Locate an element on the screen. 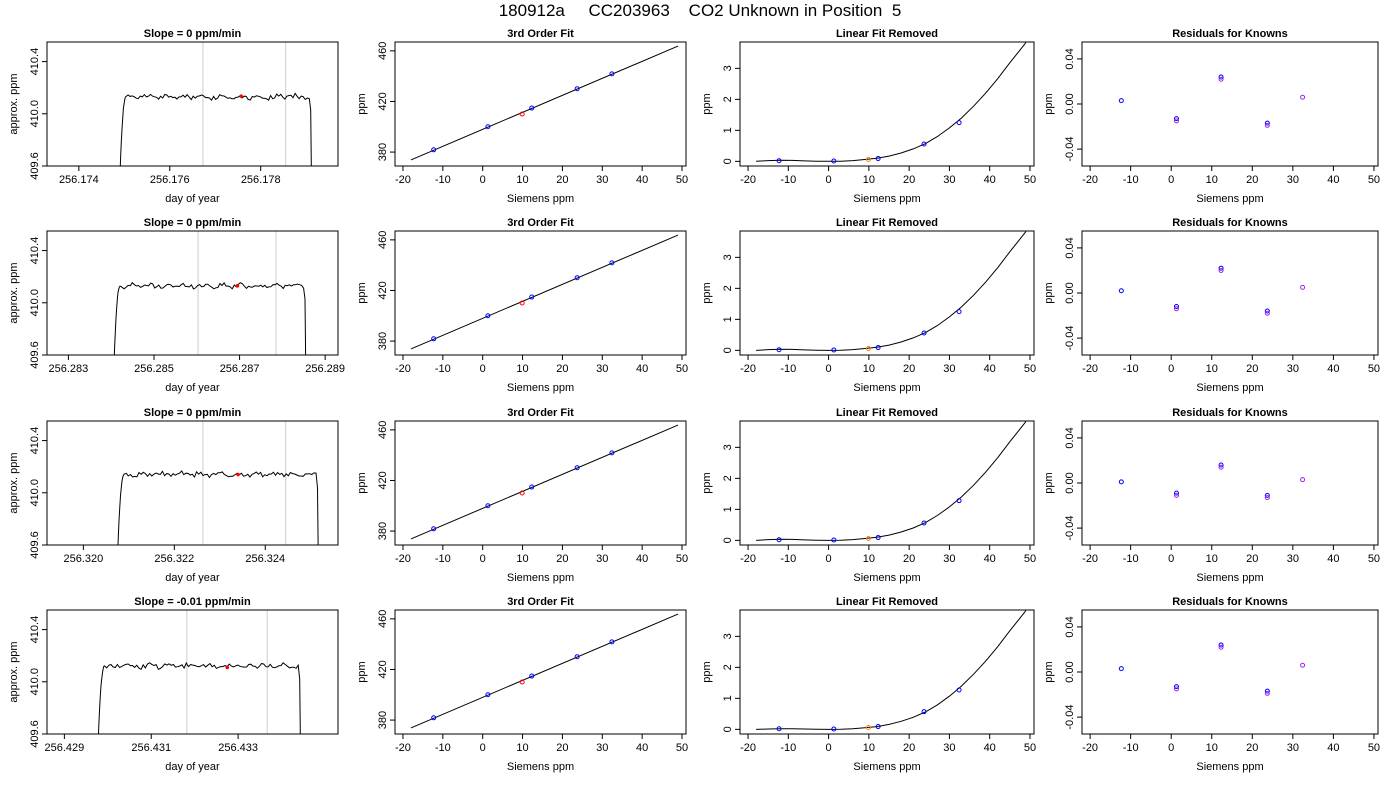 The image size is (1400, 800). x-tick-label: 256.178 is located at coordinates (261, 180).